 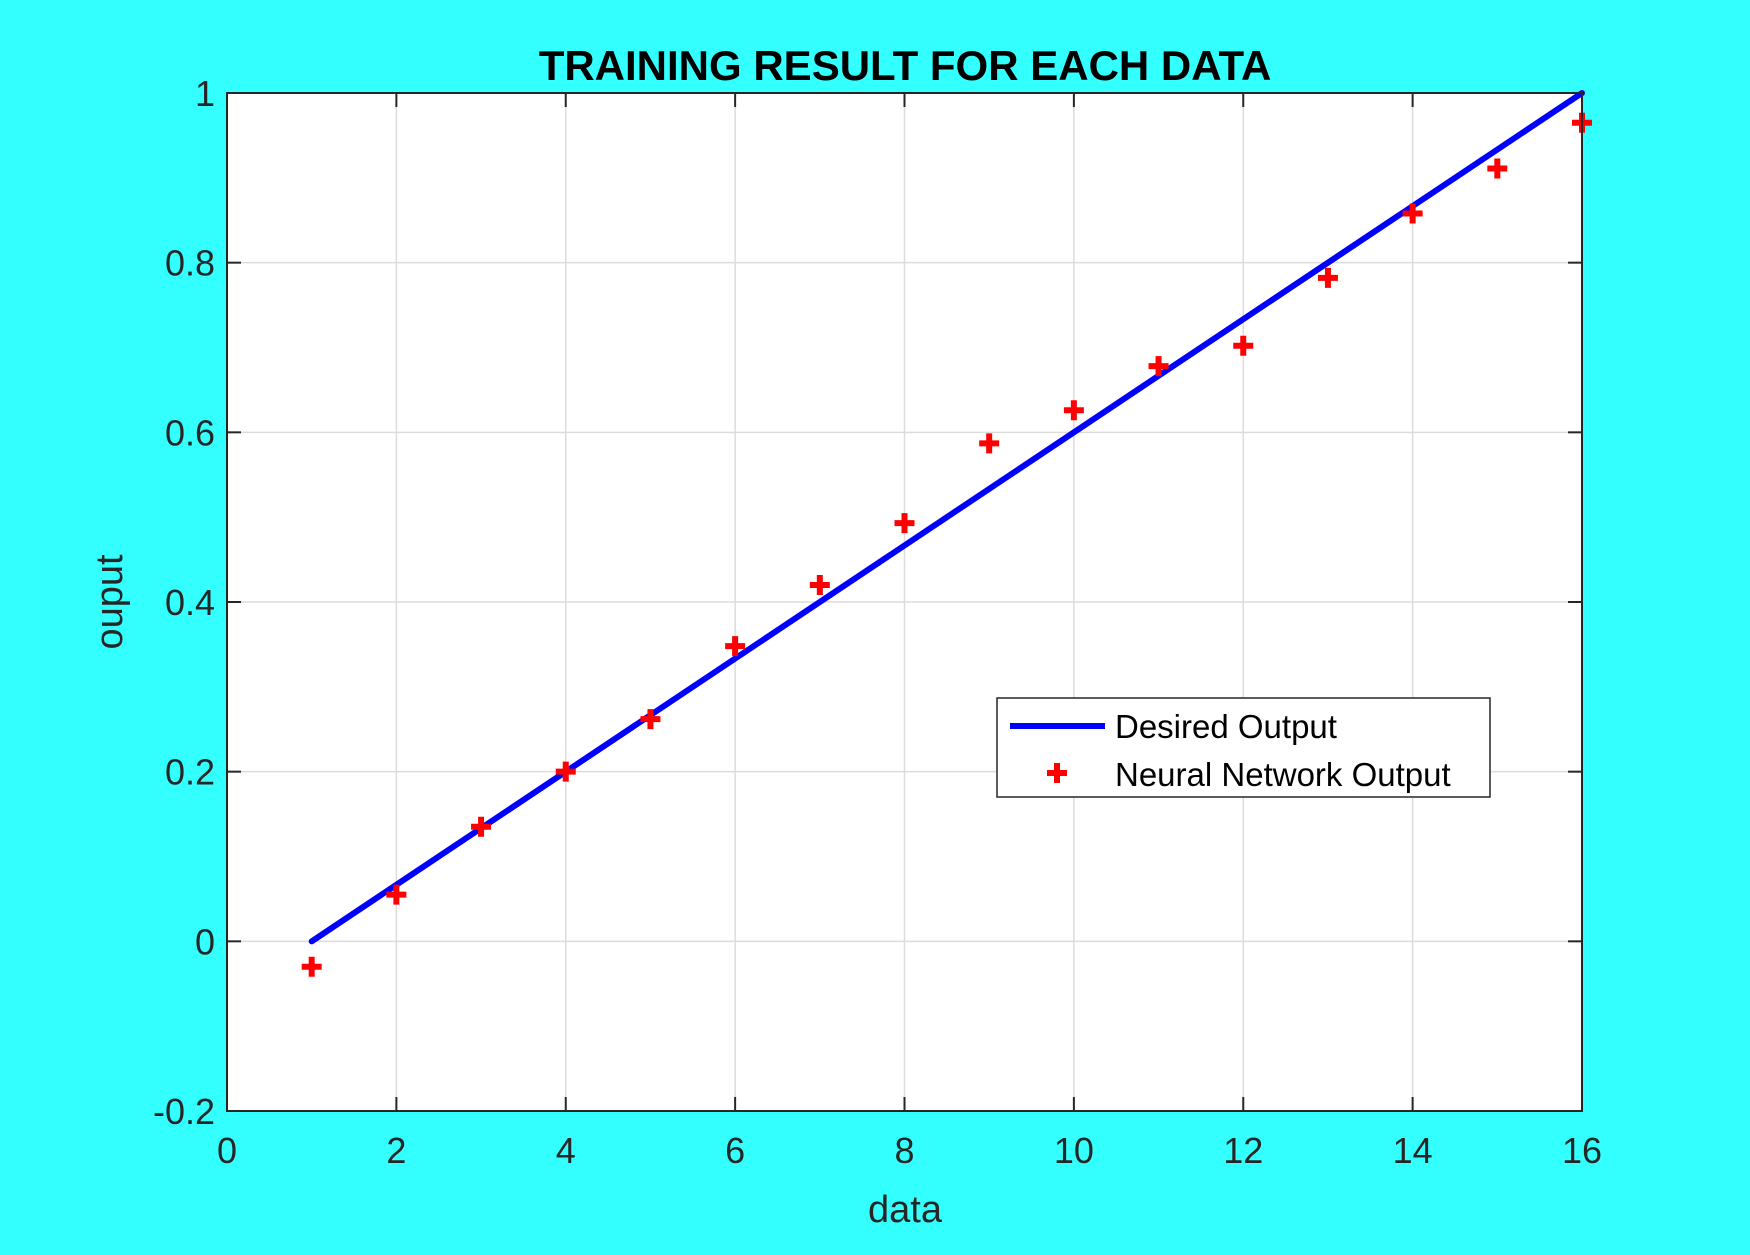 I want to click on legend-marker-sample, so click(x=1057, y=773).